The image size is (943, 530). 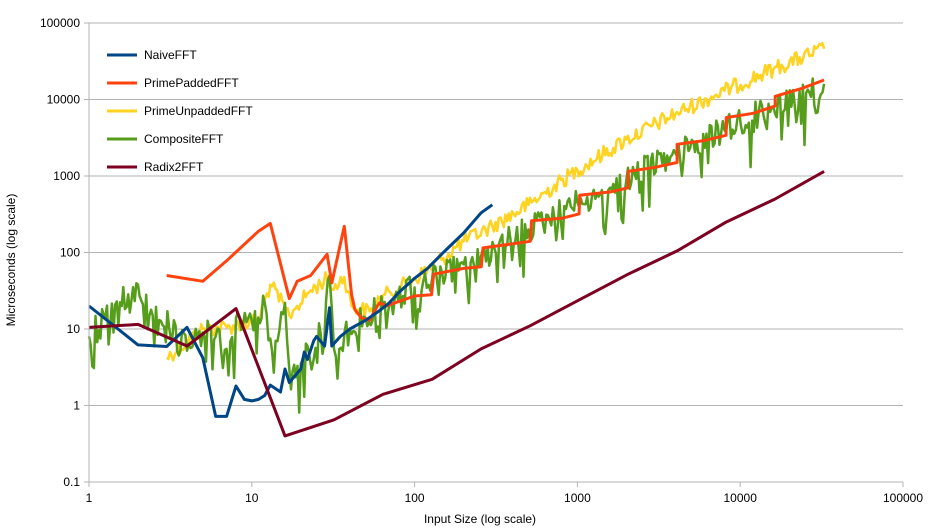 I want to click on x-tick-label: 1000, so click(x=577, y=498).